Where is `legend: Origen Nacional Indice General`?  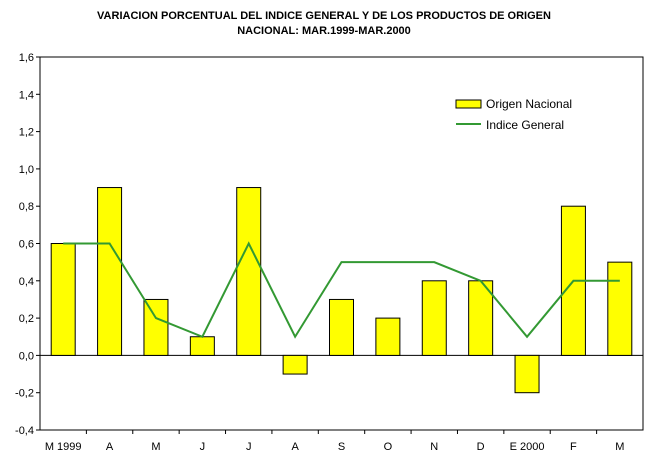 legend: Origen Nacional Indice General is located at coordinates (513, 114).